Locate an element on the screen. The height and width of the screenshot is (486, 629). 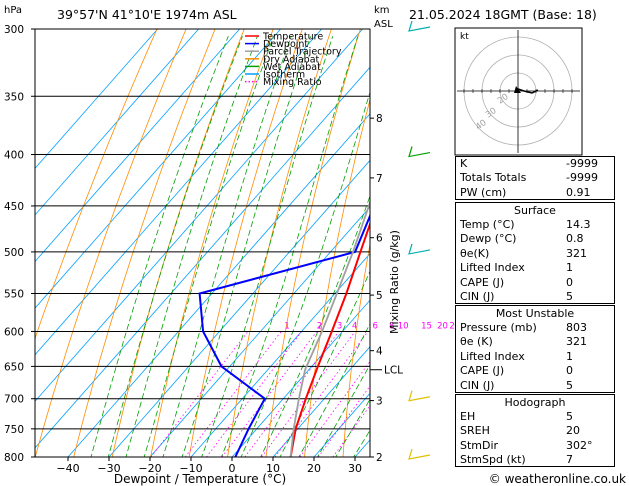
storm-motion-marker is located at coordinates (517, 89).